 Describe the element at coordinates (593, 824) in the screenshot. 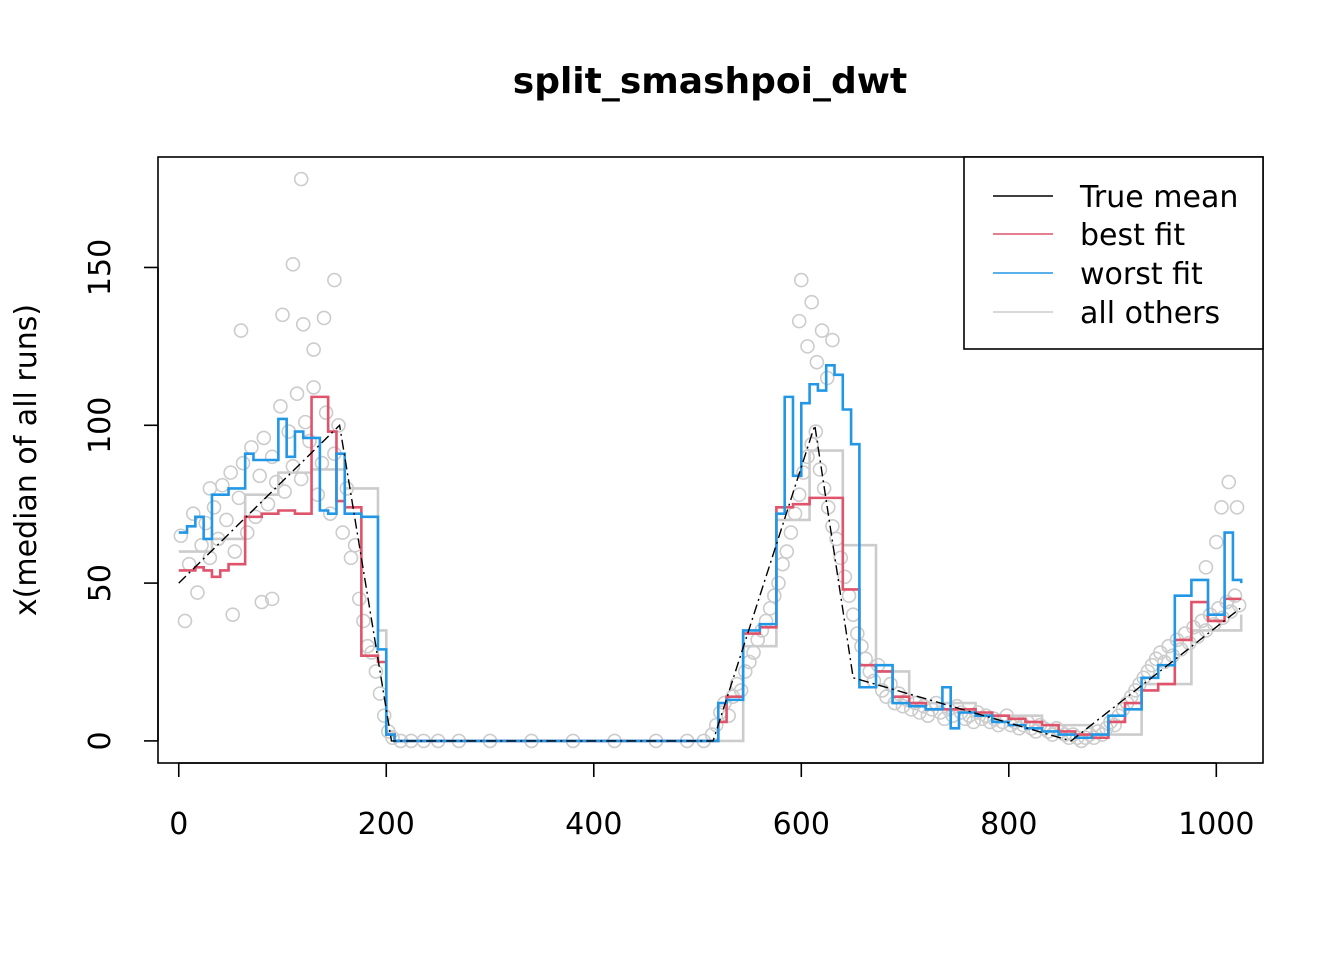

I see `x-tick-label: 400` at that location.